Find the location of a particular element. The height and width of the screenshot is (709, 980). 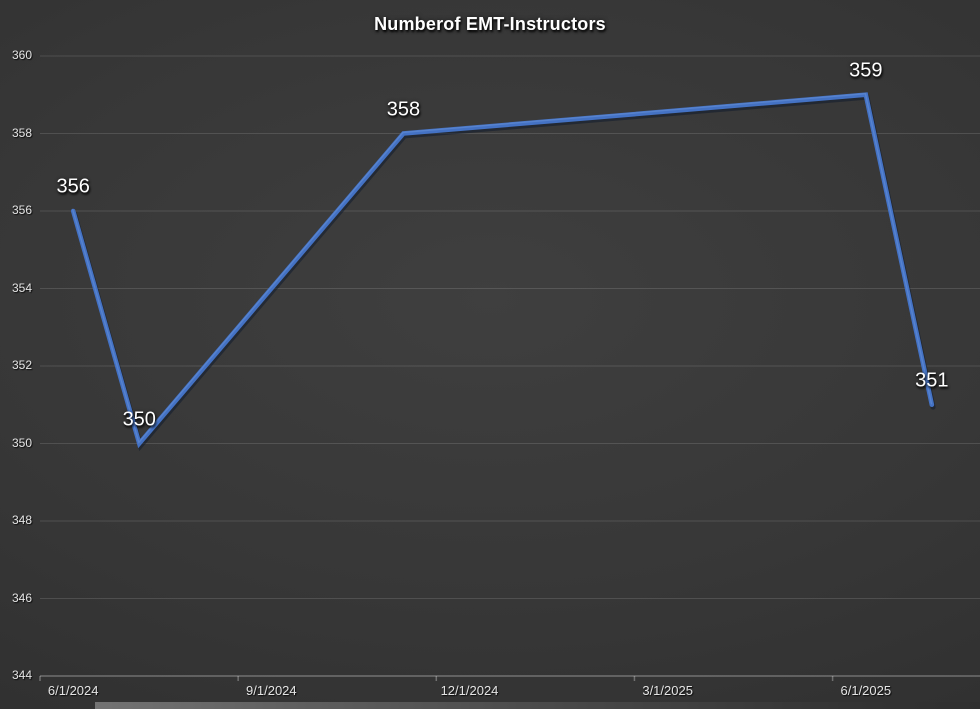

x-axis-tick-label: 6/1/2025 is located at coordinates (866, 690).